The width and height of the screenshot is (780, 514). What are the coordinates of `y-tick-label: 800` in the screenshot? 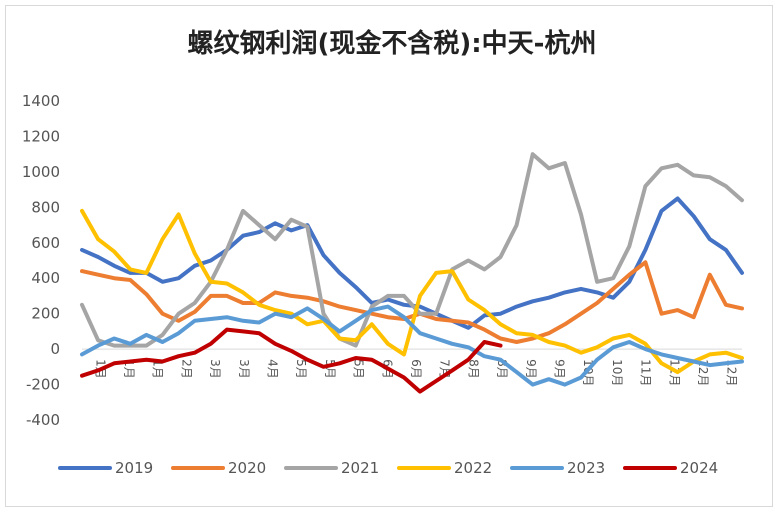 It's located at (45, 207).